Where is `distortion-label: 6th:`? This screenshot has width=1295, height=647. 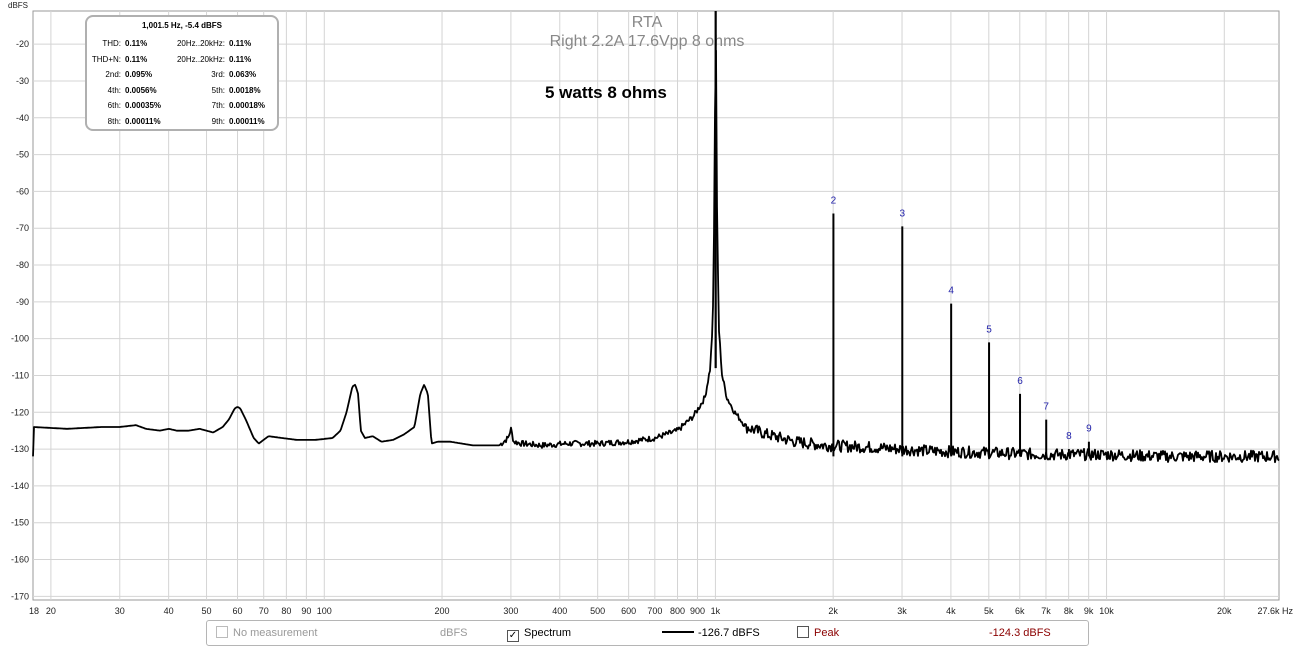
distortion-label: 6th: is located at coordinates (114, 105).